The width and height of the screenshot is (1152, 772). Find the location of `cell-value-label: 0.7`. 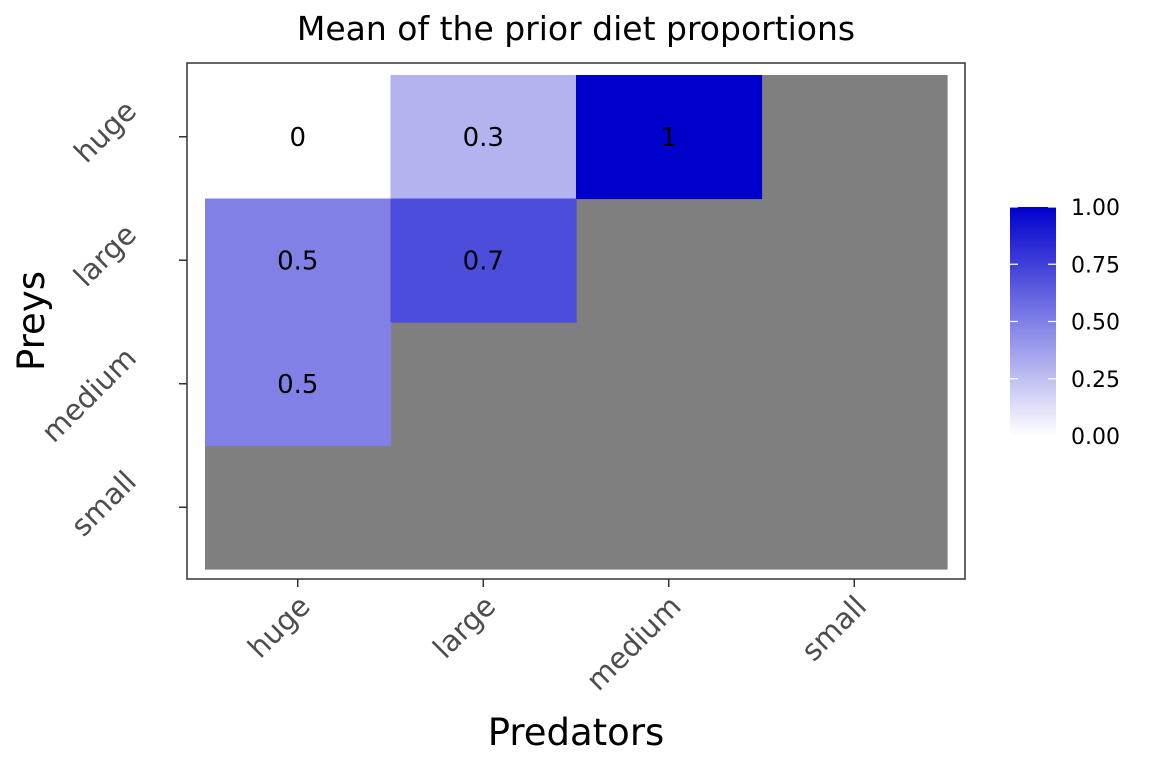

cell-value-label: 0.7 is located at coordinates (483, 261).